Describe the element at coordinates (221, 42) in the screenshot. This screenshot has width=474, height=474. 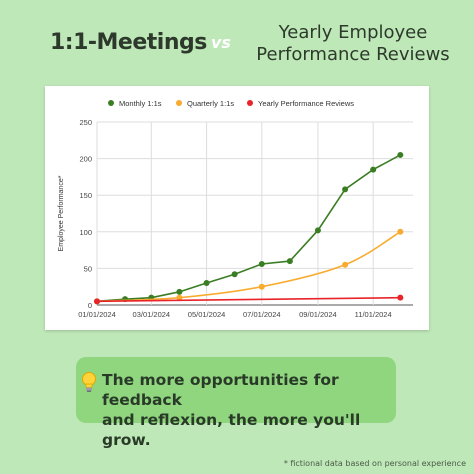
I see `vs-label: vs` at that location.